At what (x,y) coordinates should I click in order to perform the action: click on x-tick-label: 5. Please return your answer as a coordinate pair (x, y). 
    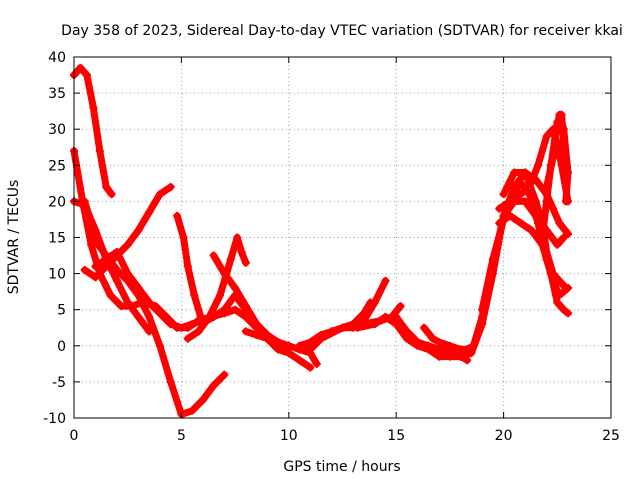
    Looking at the image, I should click on (181, 436).